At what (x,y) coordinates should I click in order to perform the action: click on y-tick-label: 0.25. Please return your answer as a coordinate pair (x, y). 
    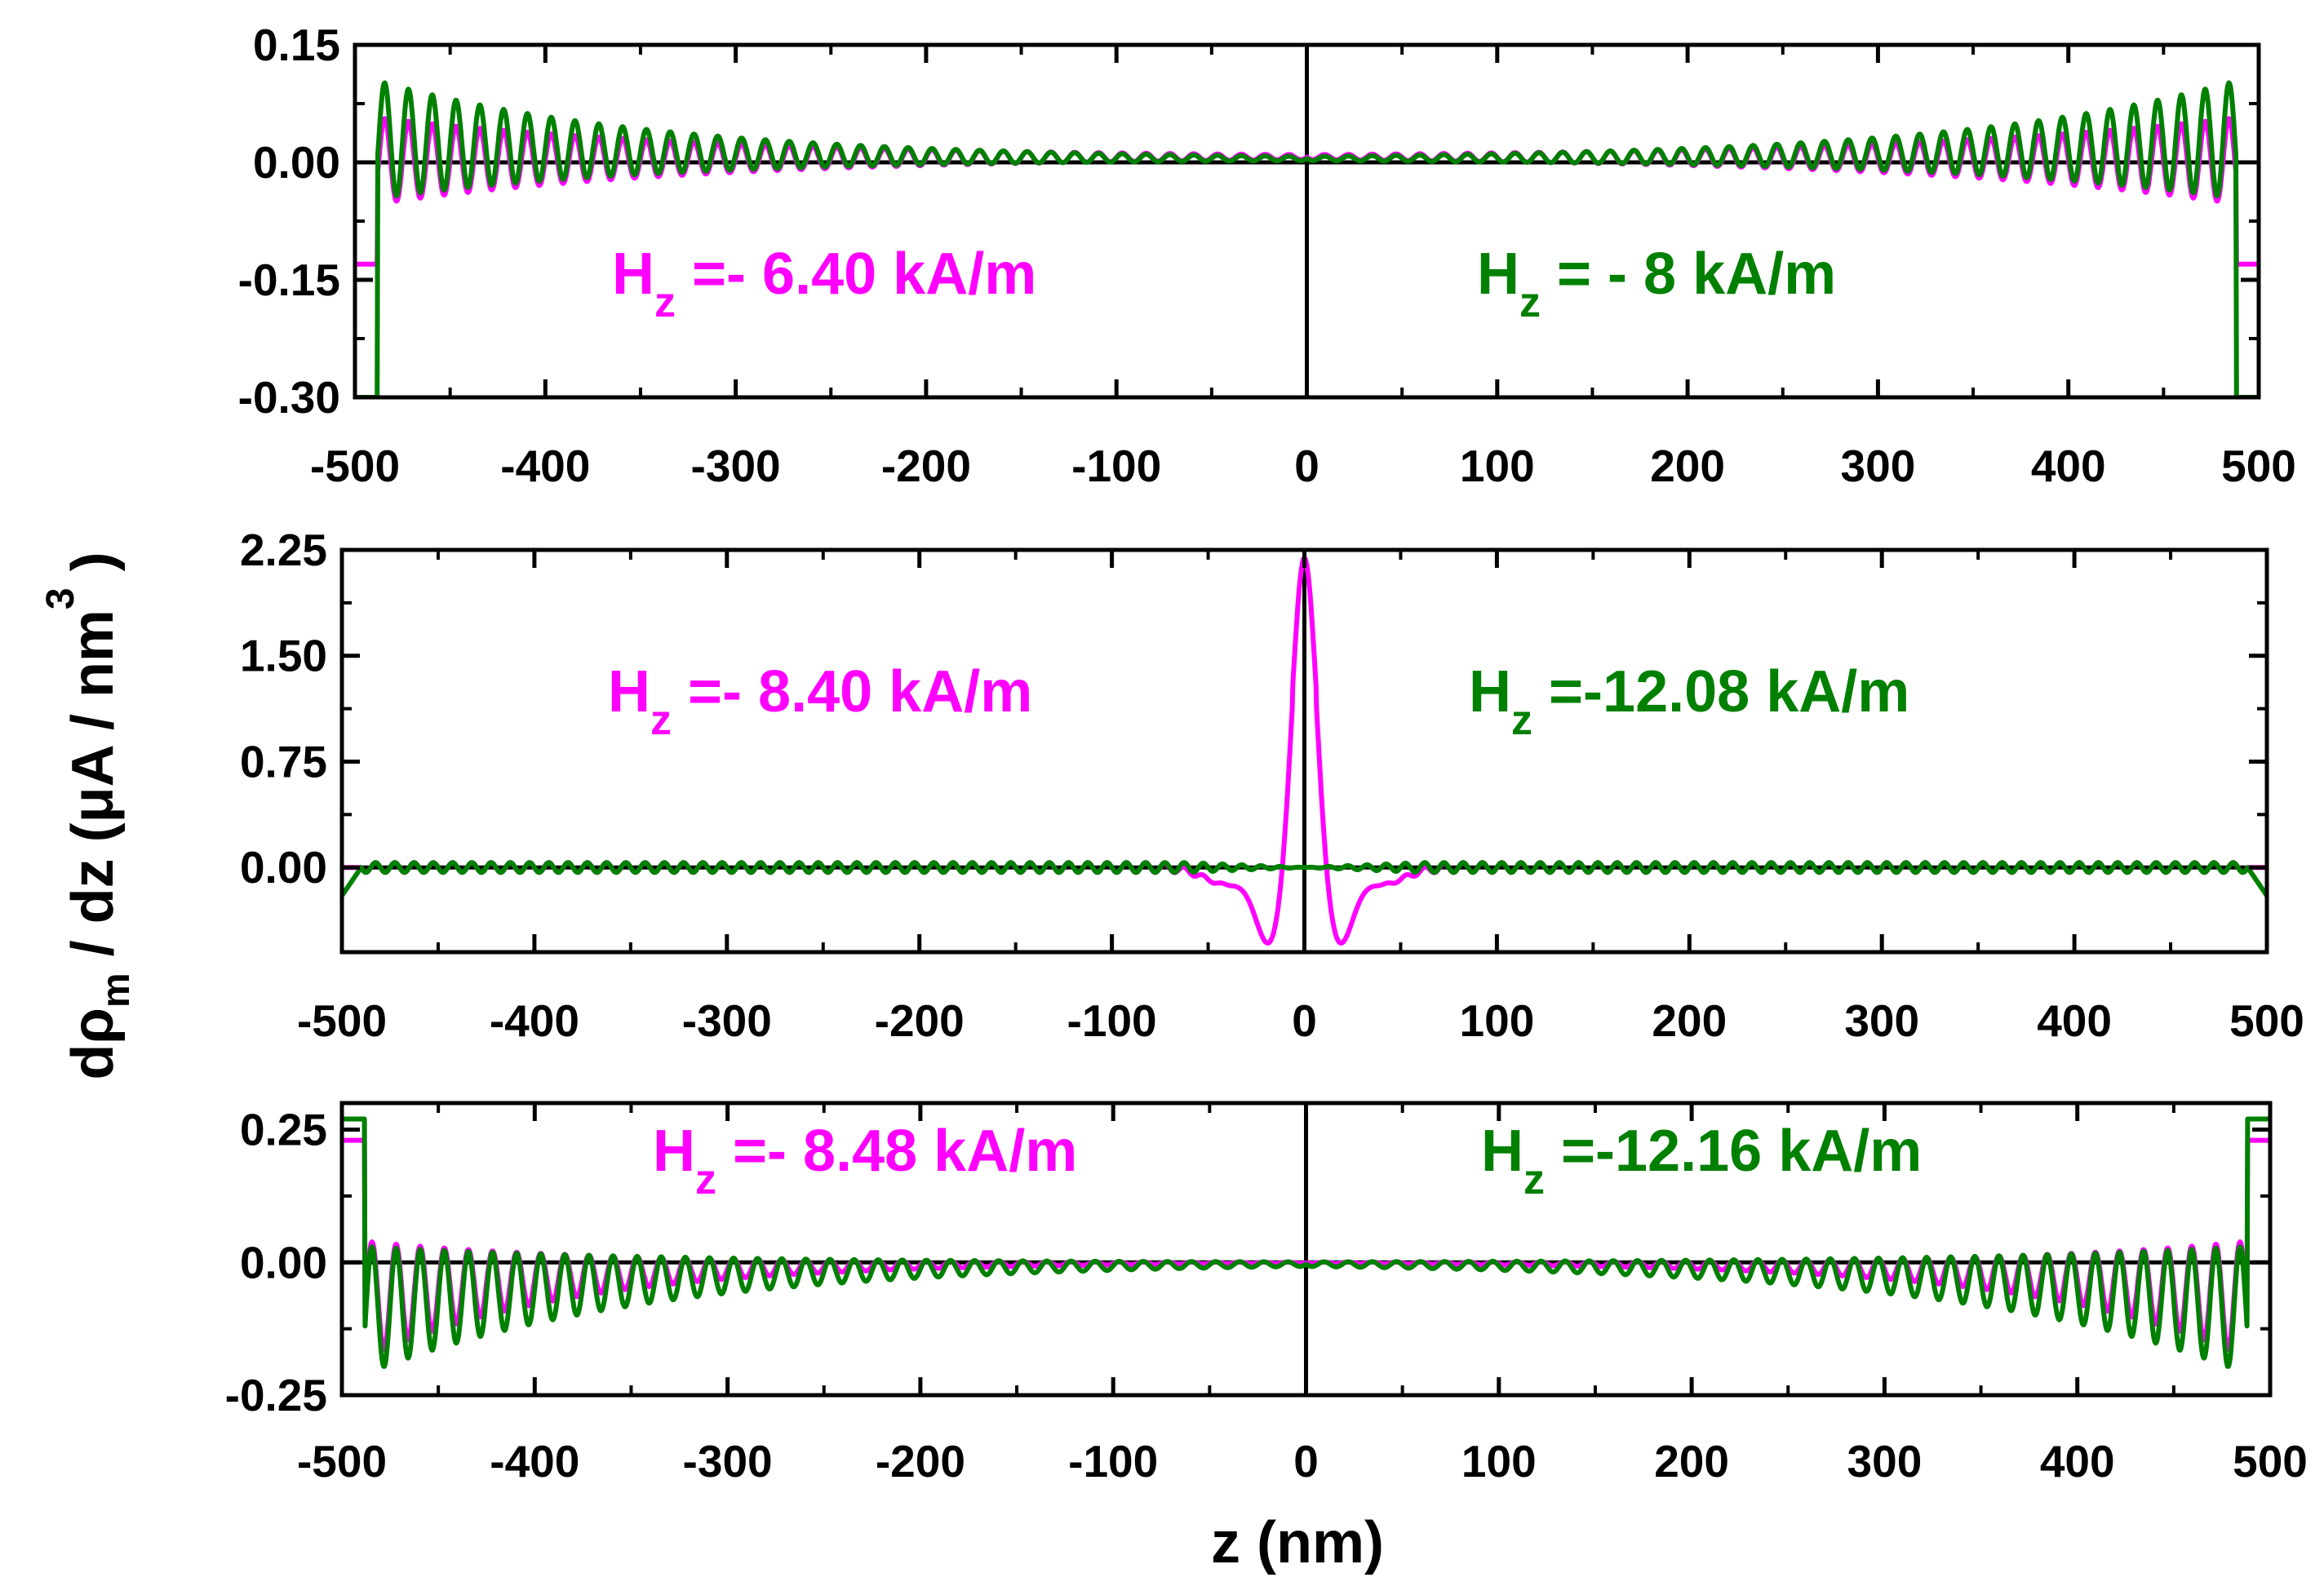
    Looking at the image, I should click on (283, 1130).